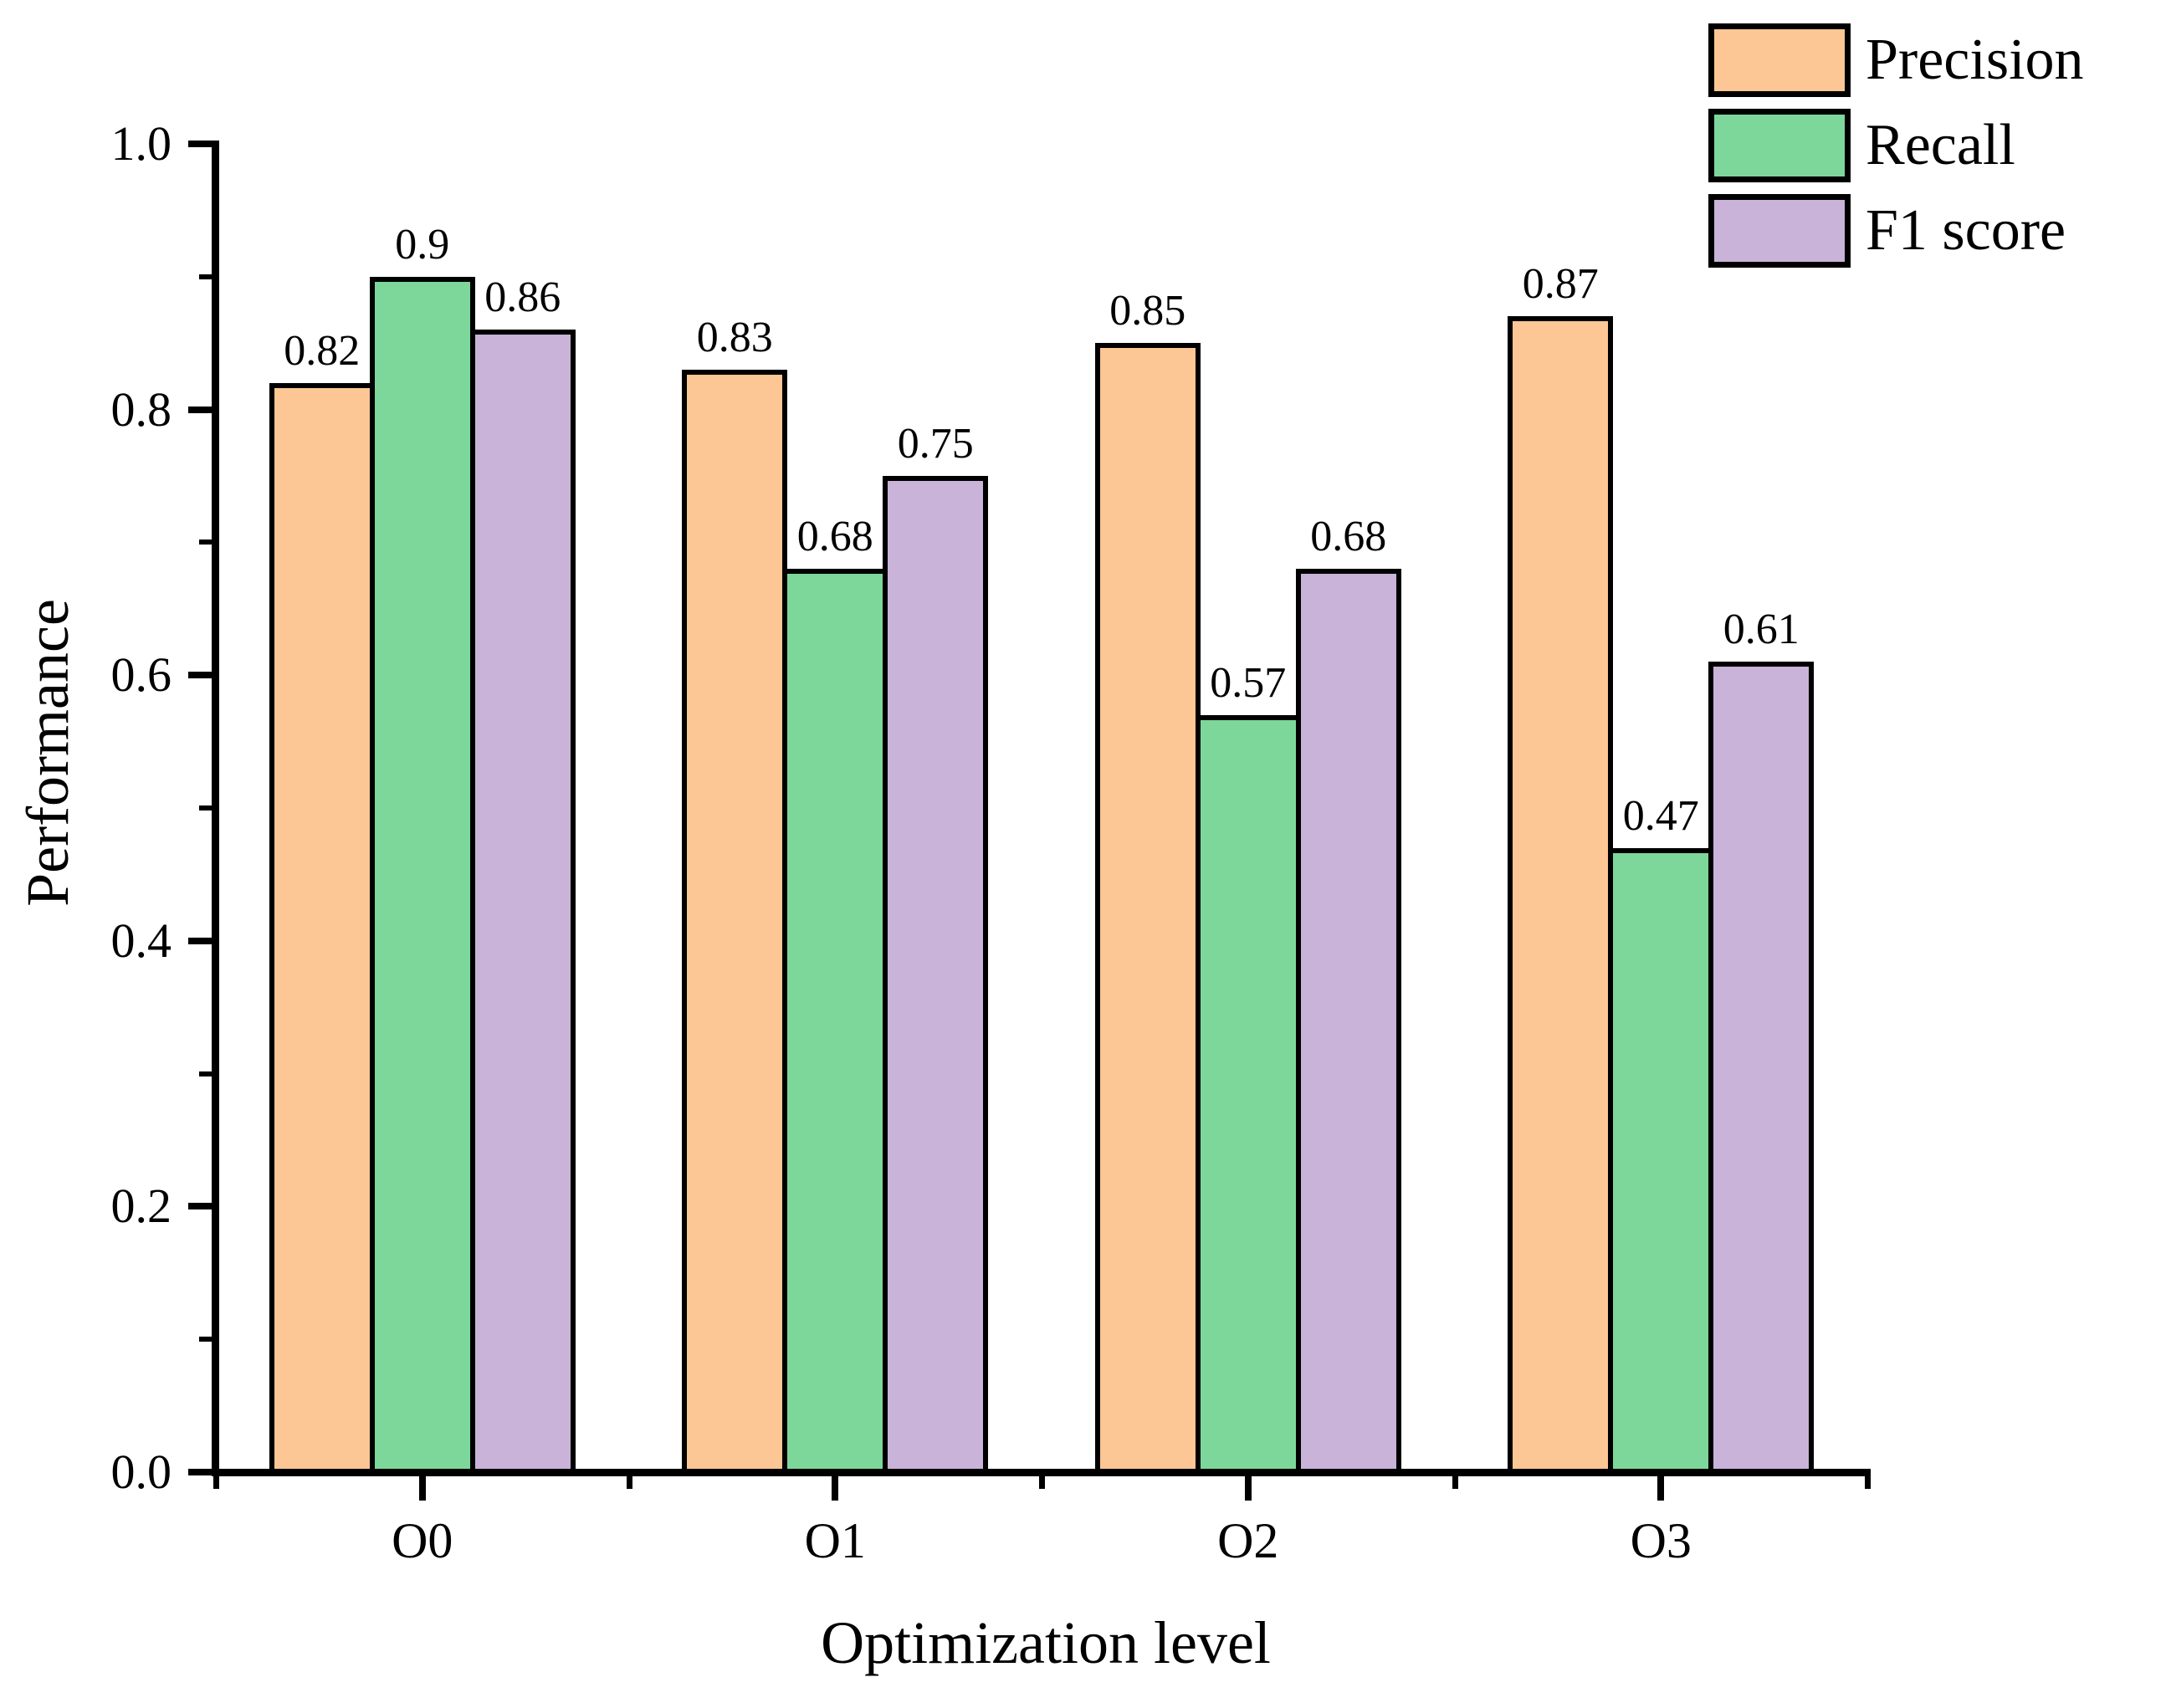 This screenshot has width=2166, height=1708. What do you see at coordinates (1046, 1642) in the screenshot?
I see `x-axis-title: Optimization level` at bounding box center [1046, 1642].